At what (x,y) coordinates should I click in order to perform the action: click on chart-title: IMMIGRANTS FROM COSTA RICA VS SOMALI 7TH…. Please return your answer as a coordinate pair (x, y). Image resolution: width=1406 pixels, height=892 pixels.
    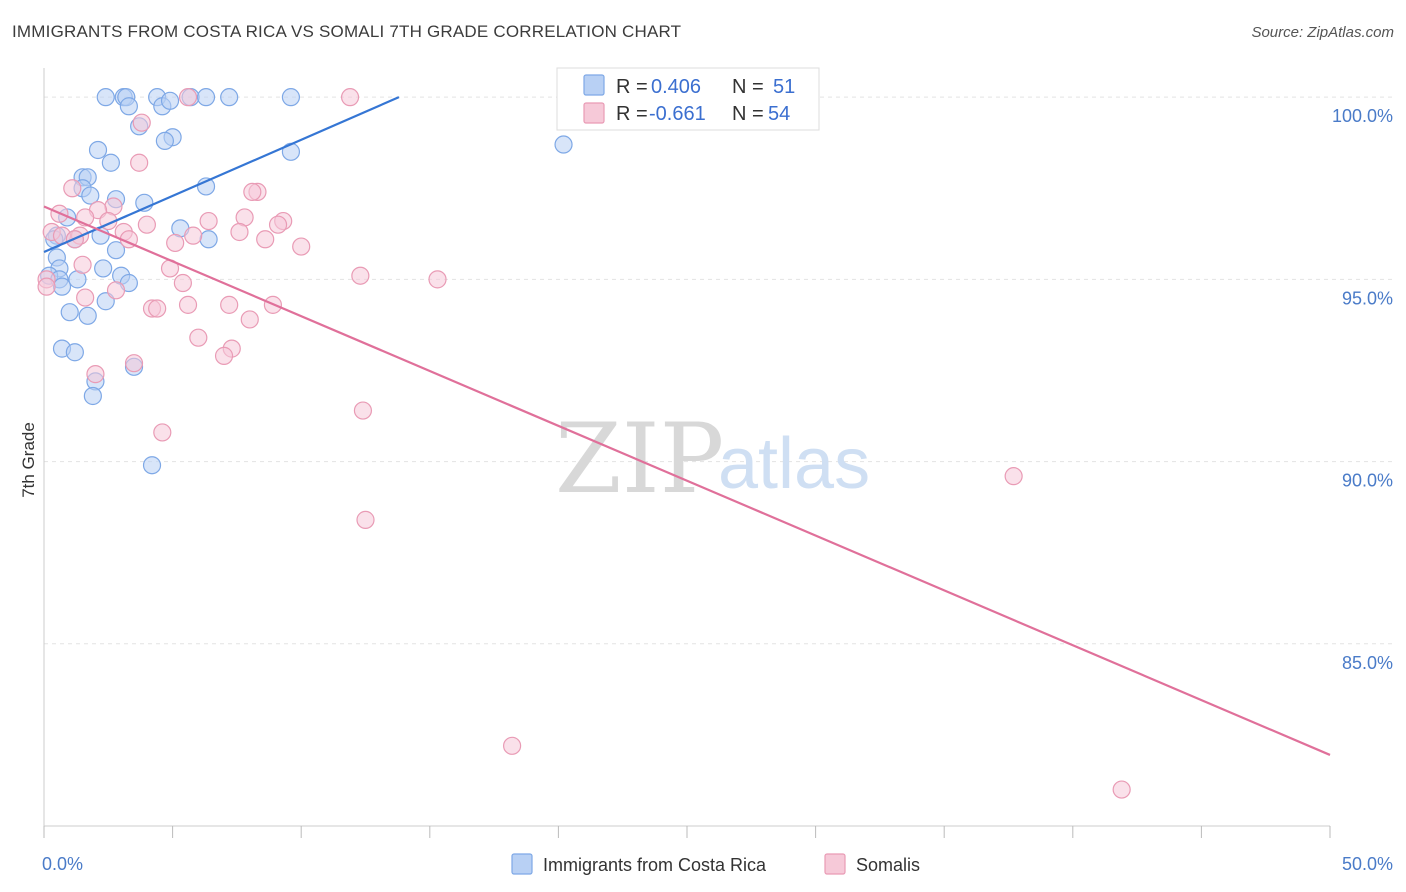
    Looking at the image, I should click on (347, 31).